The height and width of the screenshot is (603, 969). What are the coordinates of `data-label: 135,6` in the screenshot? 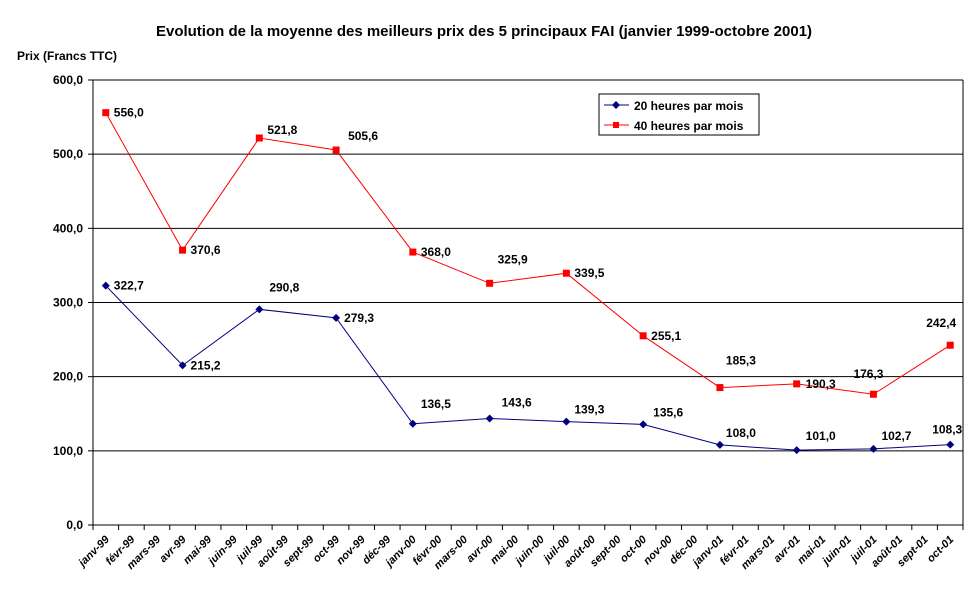 It's located at (668, 412).